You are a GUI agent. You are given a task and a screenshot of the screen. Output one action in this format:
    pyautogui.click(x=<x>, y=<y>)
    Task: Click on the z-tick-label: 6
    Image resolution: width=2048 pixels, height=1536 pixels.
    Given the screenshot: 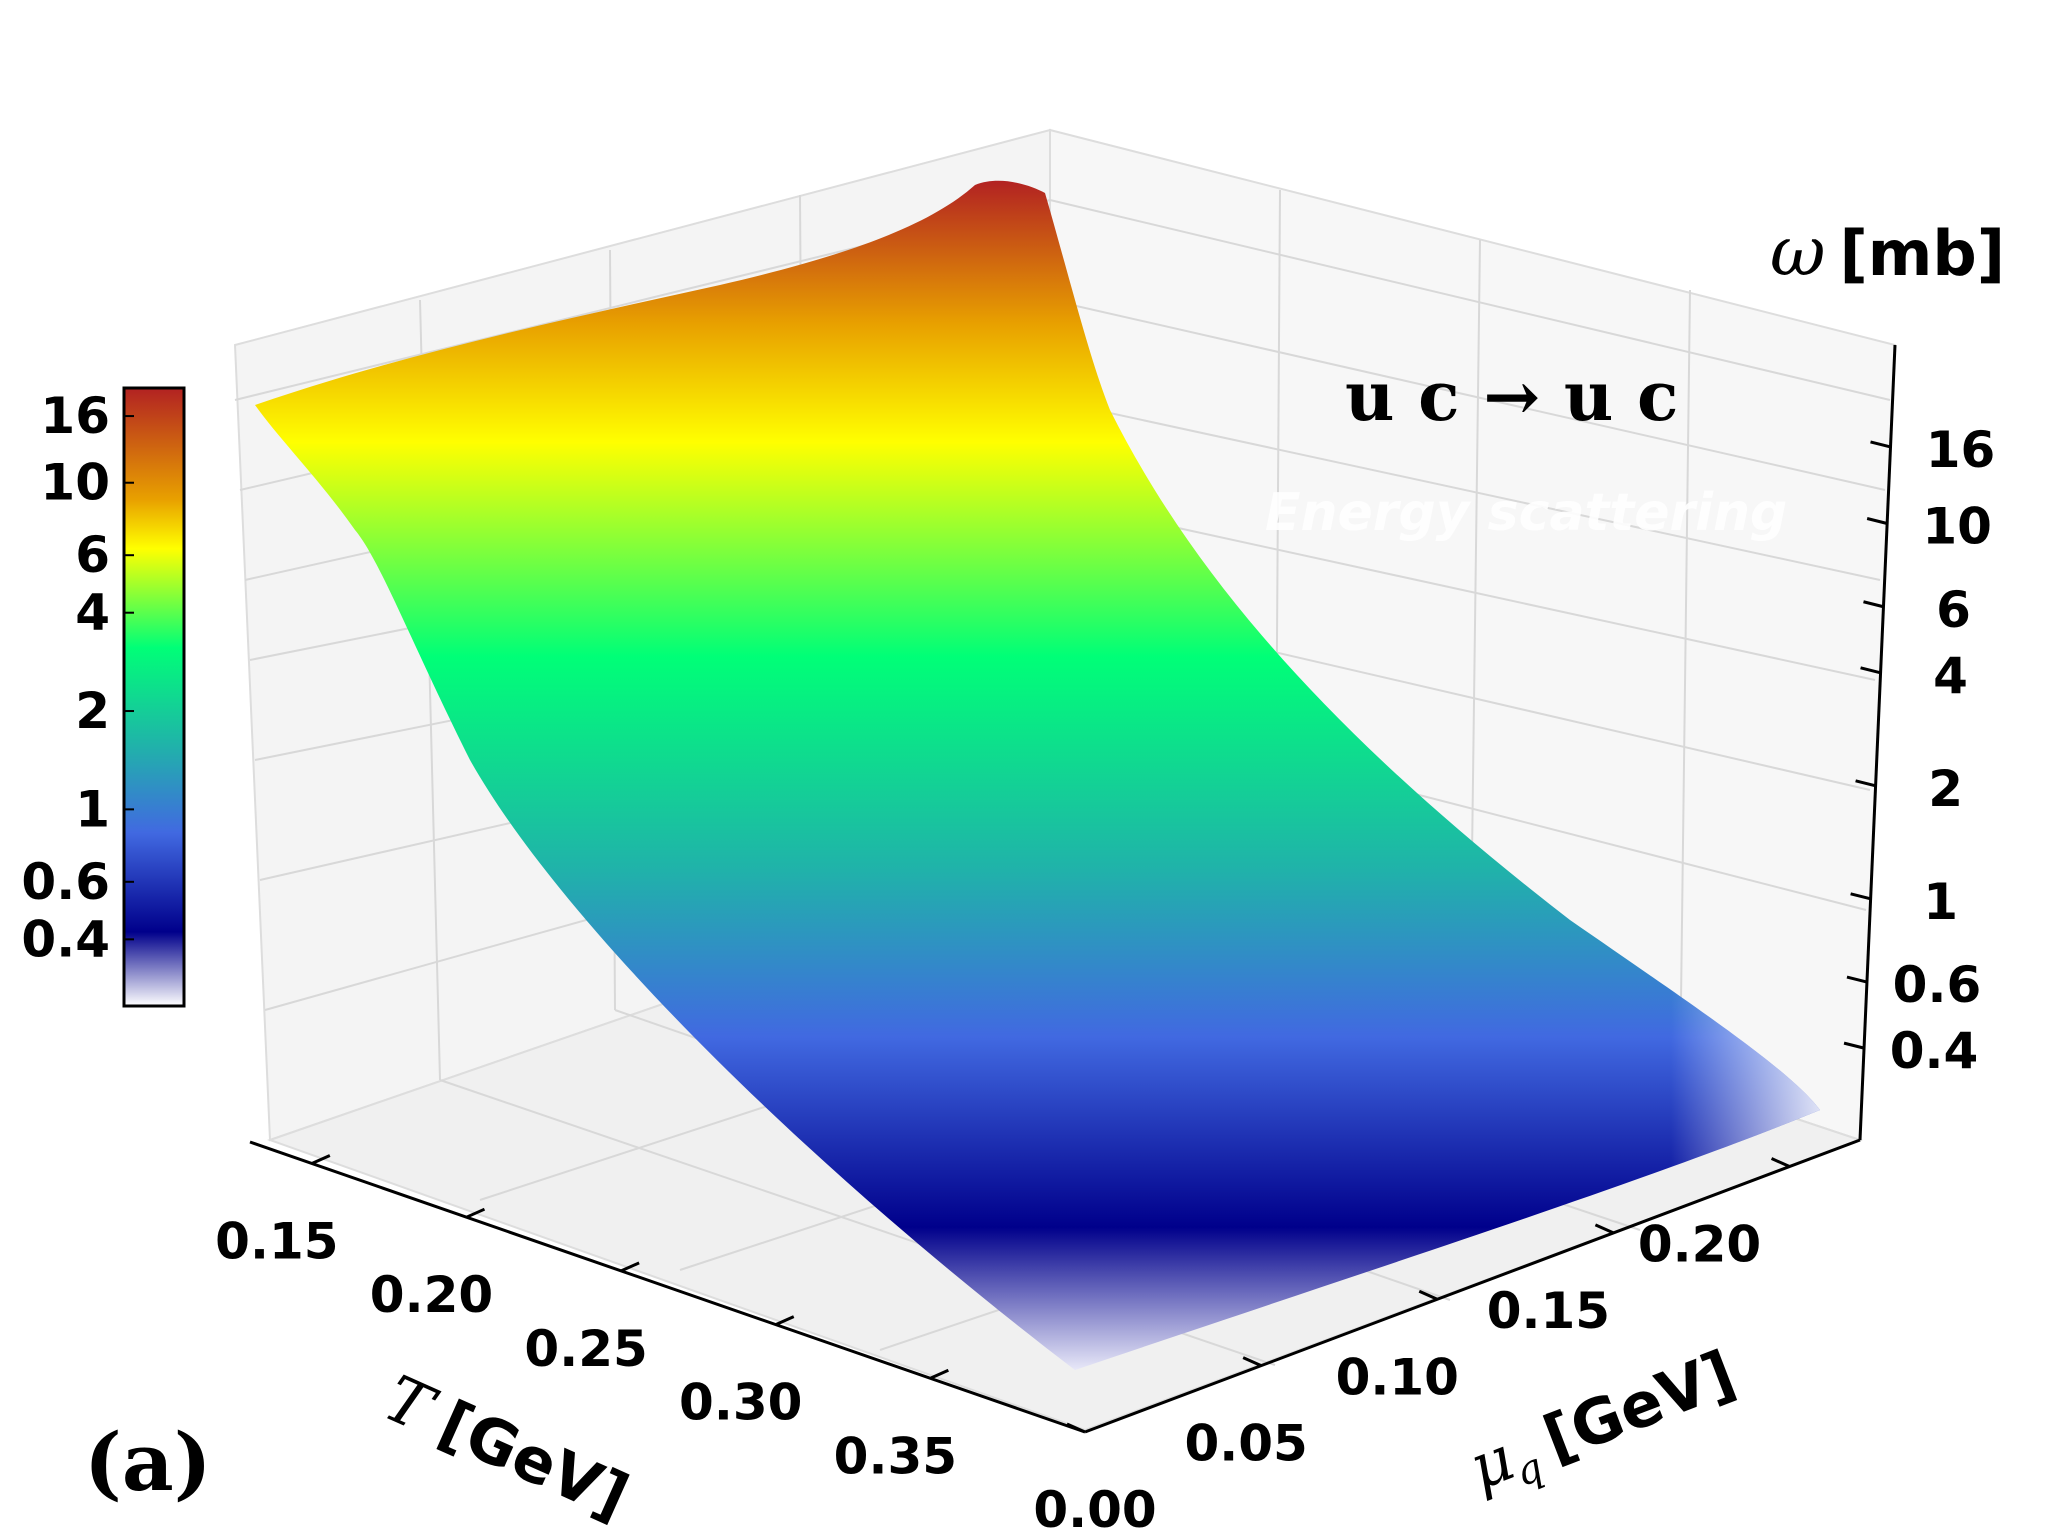 What is the action you would take?
    pyautogui.click(x=1953, y=610)
    